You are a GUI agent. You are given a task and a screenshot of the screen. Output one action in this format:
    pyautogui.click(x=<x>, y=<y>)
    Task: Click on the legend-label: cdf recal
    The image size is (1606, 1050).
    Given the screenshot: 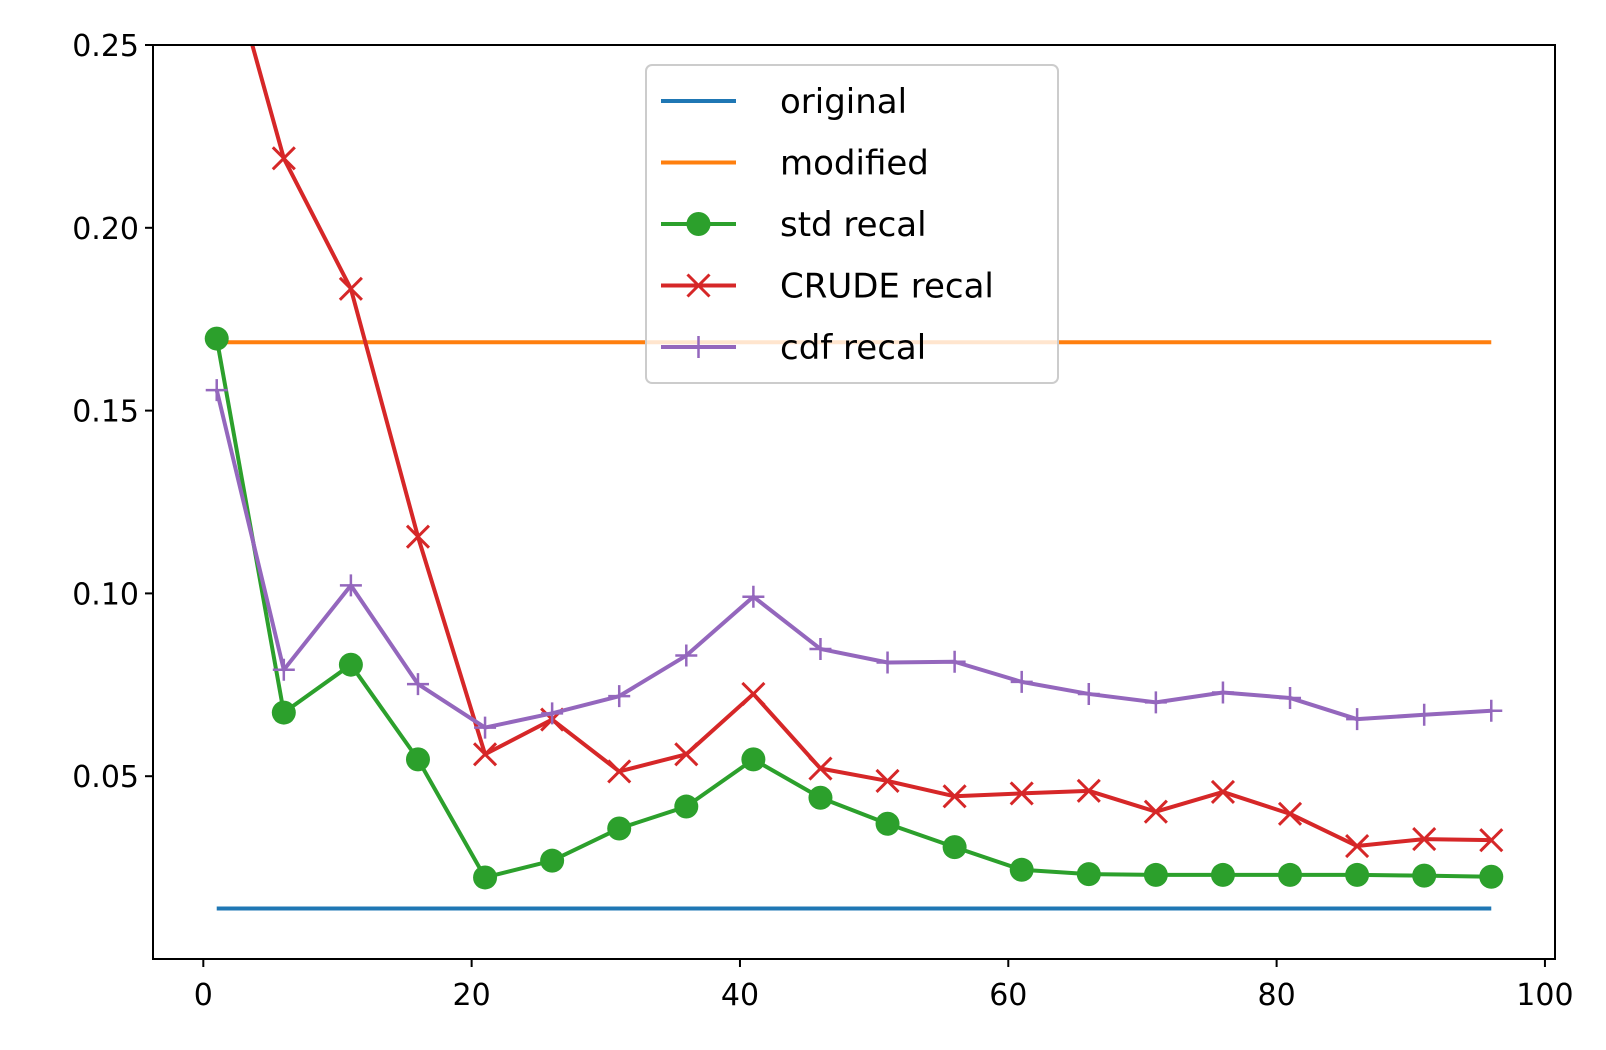 What is the action you would take?
    pyautogui.click(x=853, y=348)
    